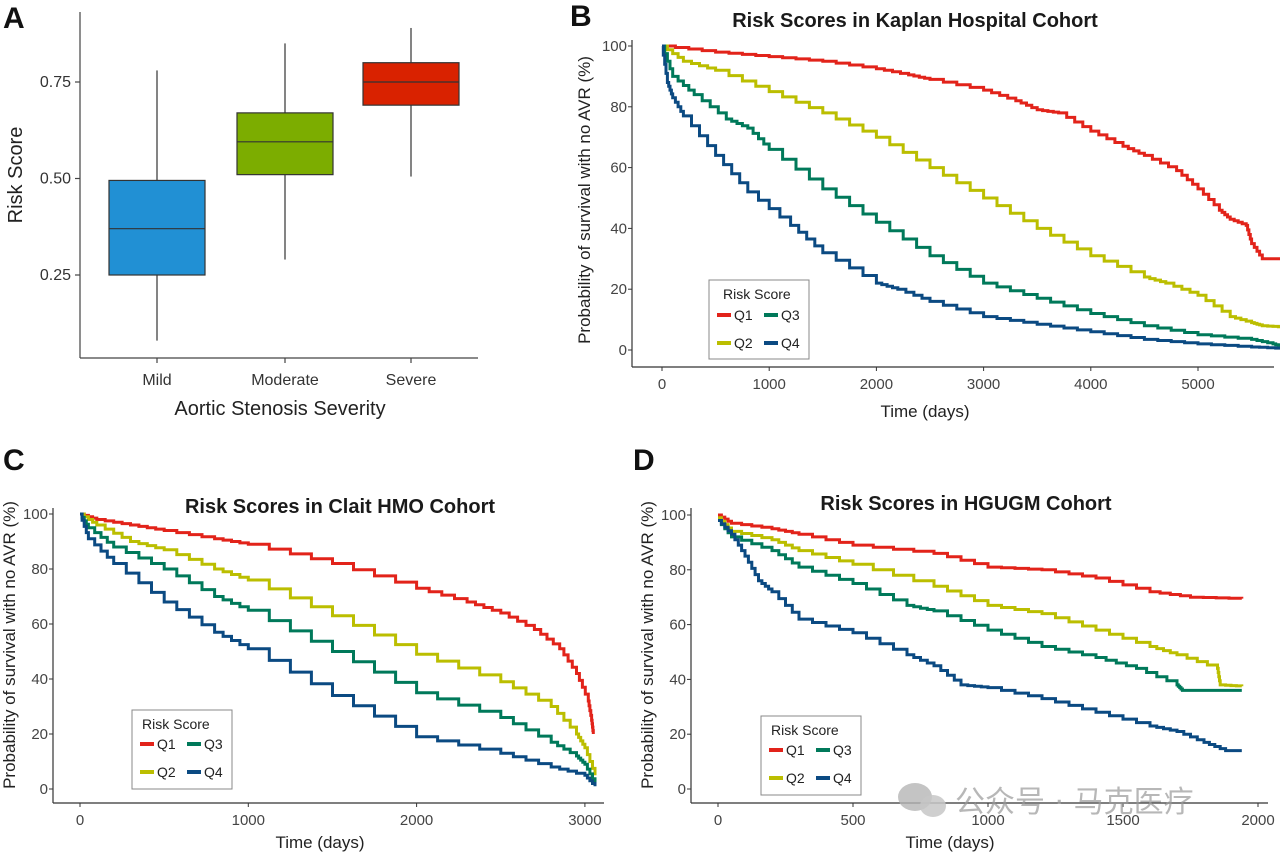 This screenshot has height=853, width=1280. I want to click on chart-title: Risk Scores in Clait HMO Cohort, so click(340, 507).